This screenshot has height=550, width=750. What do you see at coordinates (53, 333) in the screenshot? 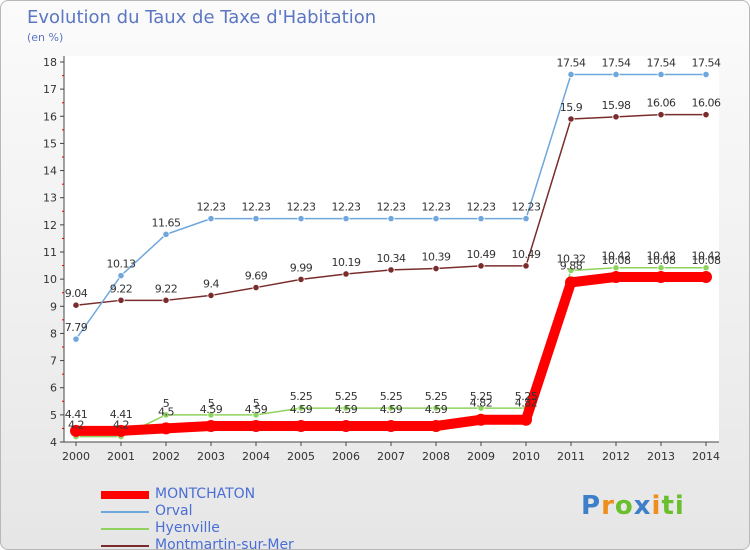
I see `y-tick-label: 8` at bounding box center [53, 333].